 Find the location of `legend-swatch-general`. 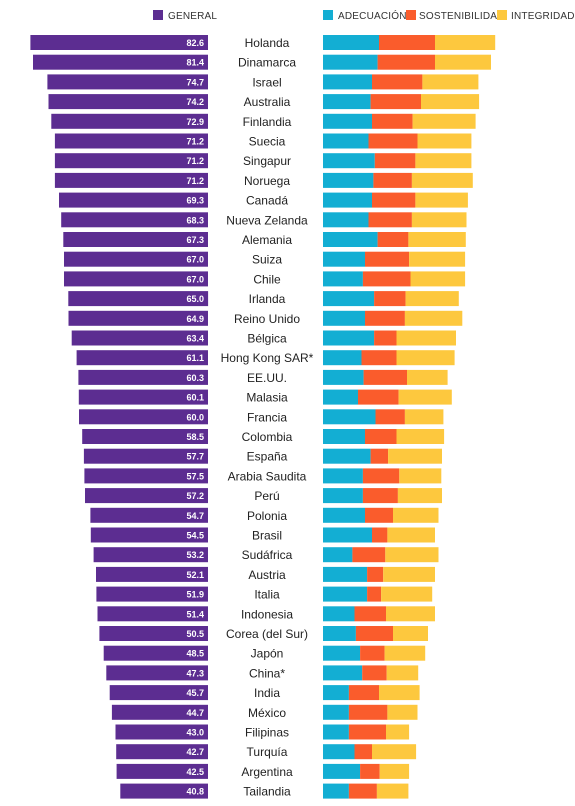

legend-swatch-general is located at coordinates (158, 15).